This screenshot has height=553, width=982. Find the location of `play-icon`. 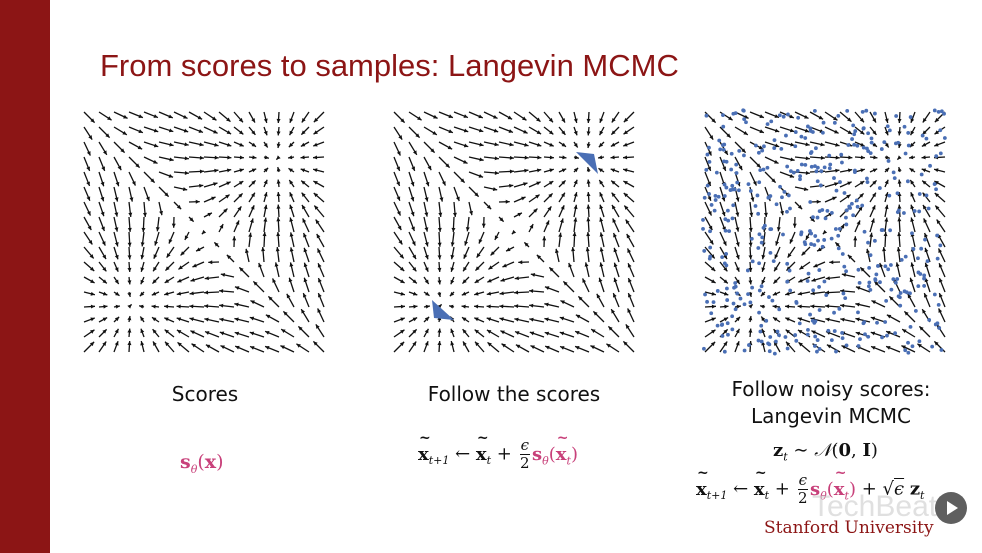

play-icon is located at coordinates (951, 508).